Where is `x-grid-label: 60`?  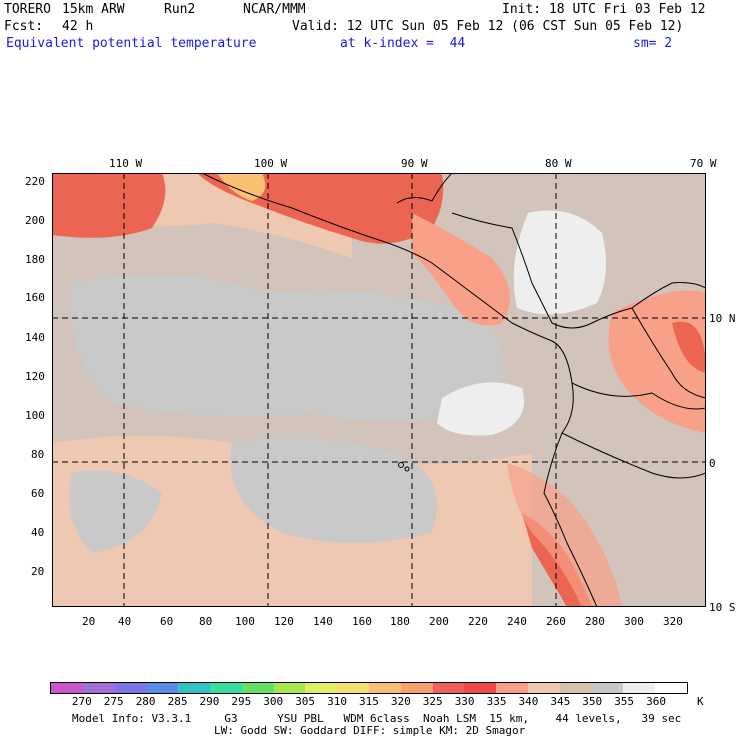
x-grid-label: 60 is located at coordinates (167, 621).